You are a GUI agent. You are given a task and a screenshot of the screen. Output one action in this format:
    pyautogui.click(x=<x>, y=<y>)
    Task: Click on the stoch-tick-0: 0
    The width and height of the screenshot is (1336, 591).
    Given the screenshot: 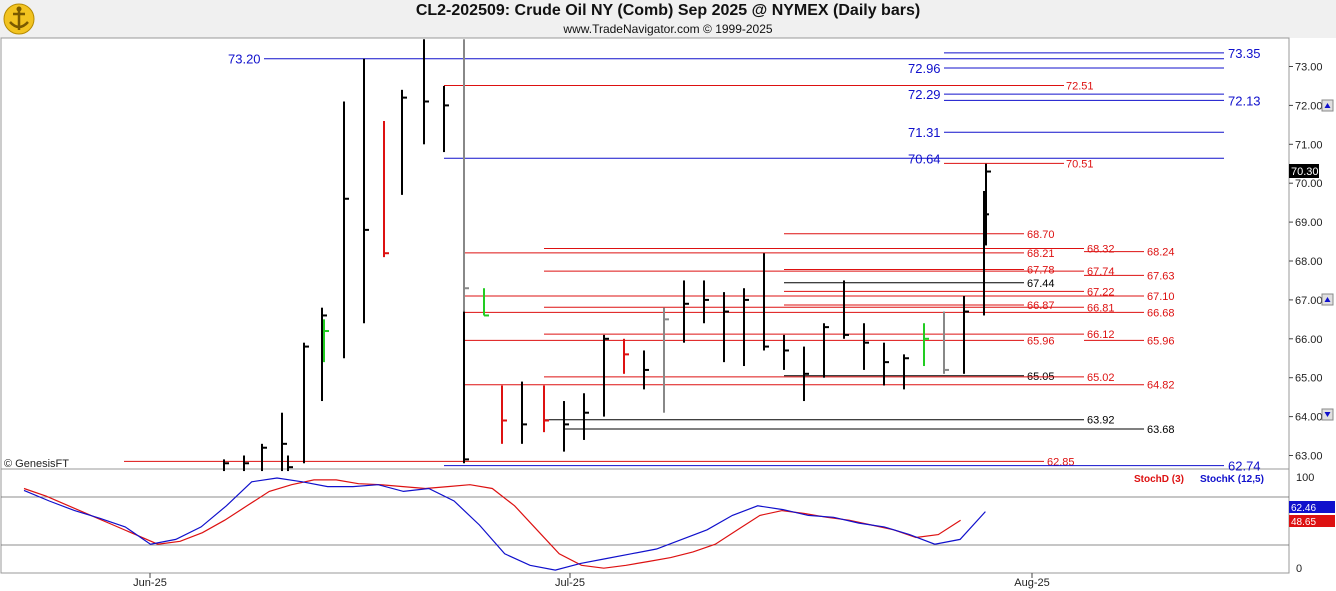 What is the action you would take?
    pyautogui.click(x=1299, y=569)
    